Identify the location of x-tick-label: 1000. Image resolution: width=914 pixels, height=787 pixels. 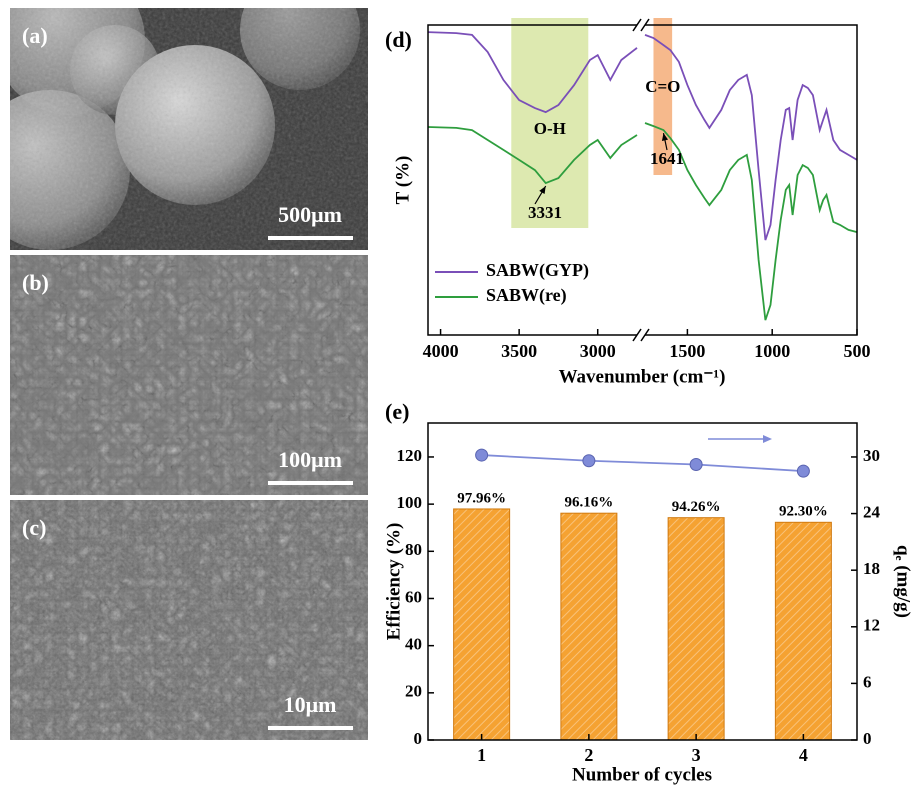
(772, 351).